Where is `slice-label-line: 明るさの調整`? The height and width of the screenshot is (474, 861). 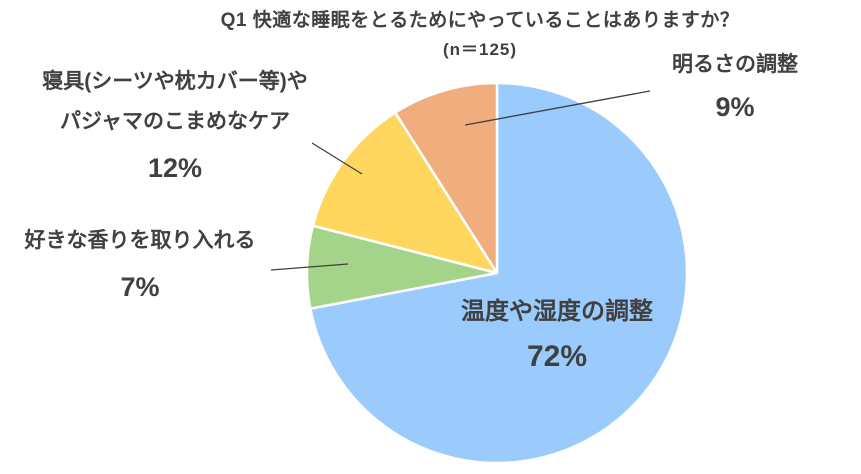
slice-label-line: 明るさの調整 is located at coordinates (735, 64).